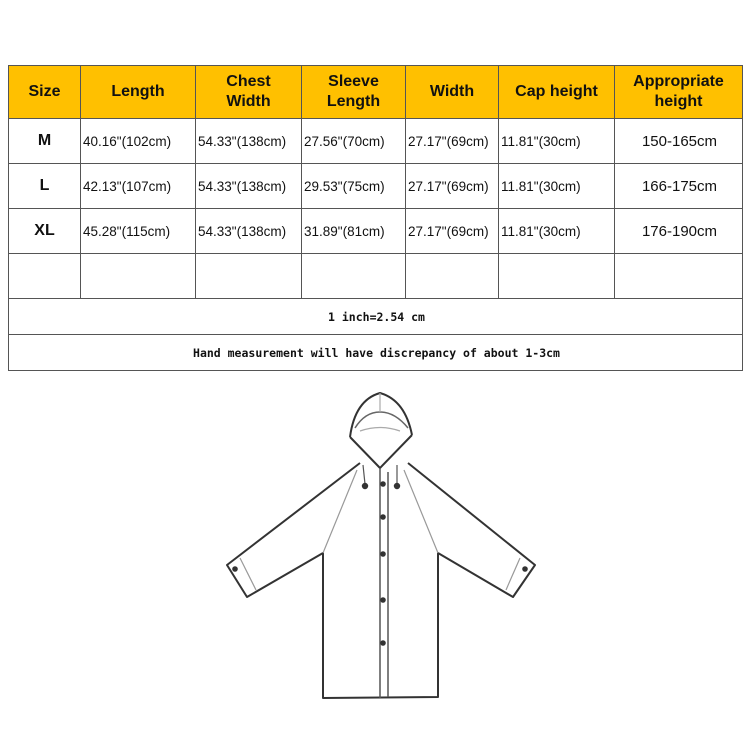 This screenshot has width=750, height=750. I want to click on conversion-row: 1 inch=2.54 cm, so click(375, 316).